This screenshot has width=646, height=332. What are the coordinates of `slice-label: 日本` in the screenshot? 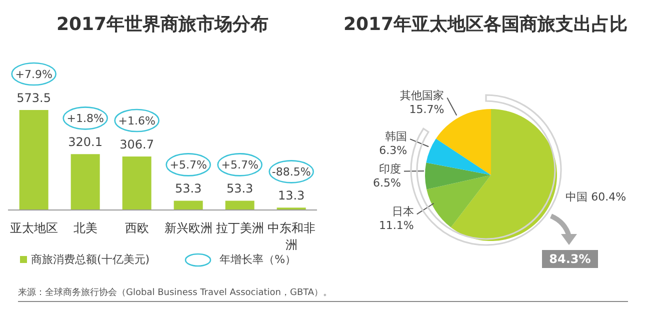 It's located at (403, 211).